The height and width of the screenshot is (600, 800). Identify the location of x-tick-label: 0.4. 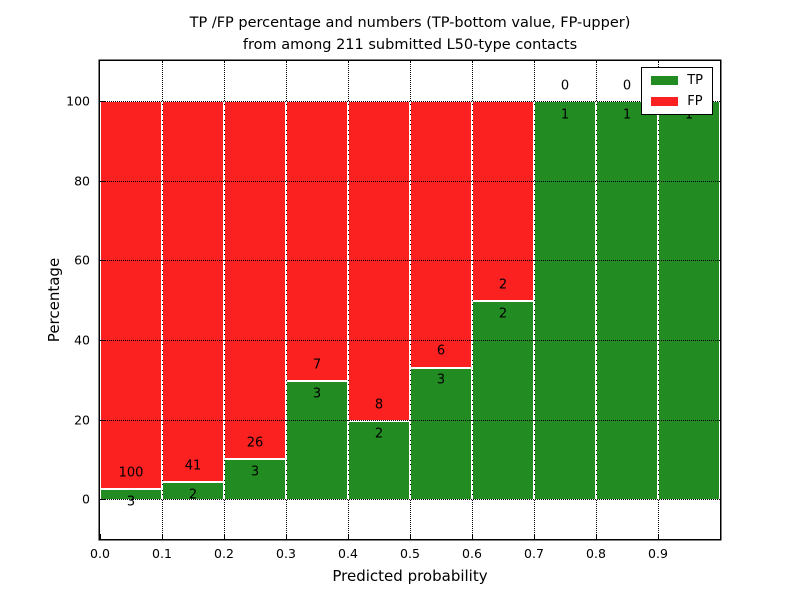
(348, 553).